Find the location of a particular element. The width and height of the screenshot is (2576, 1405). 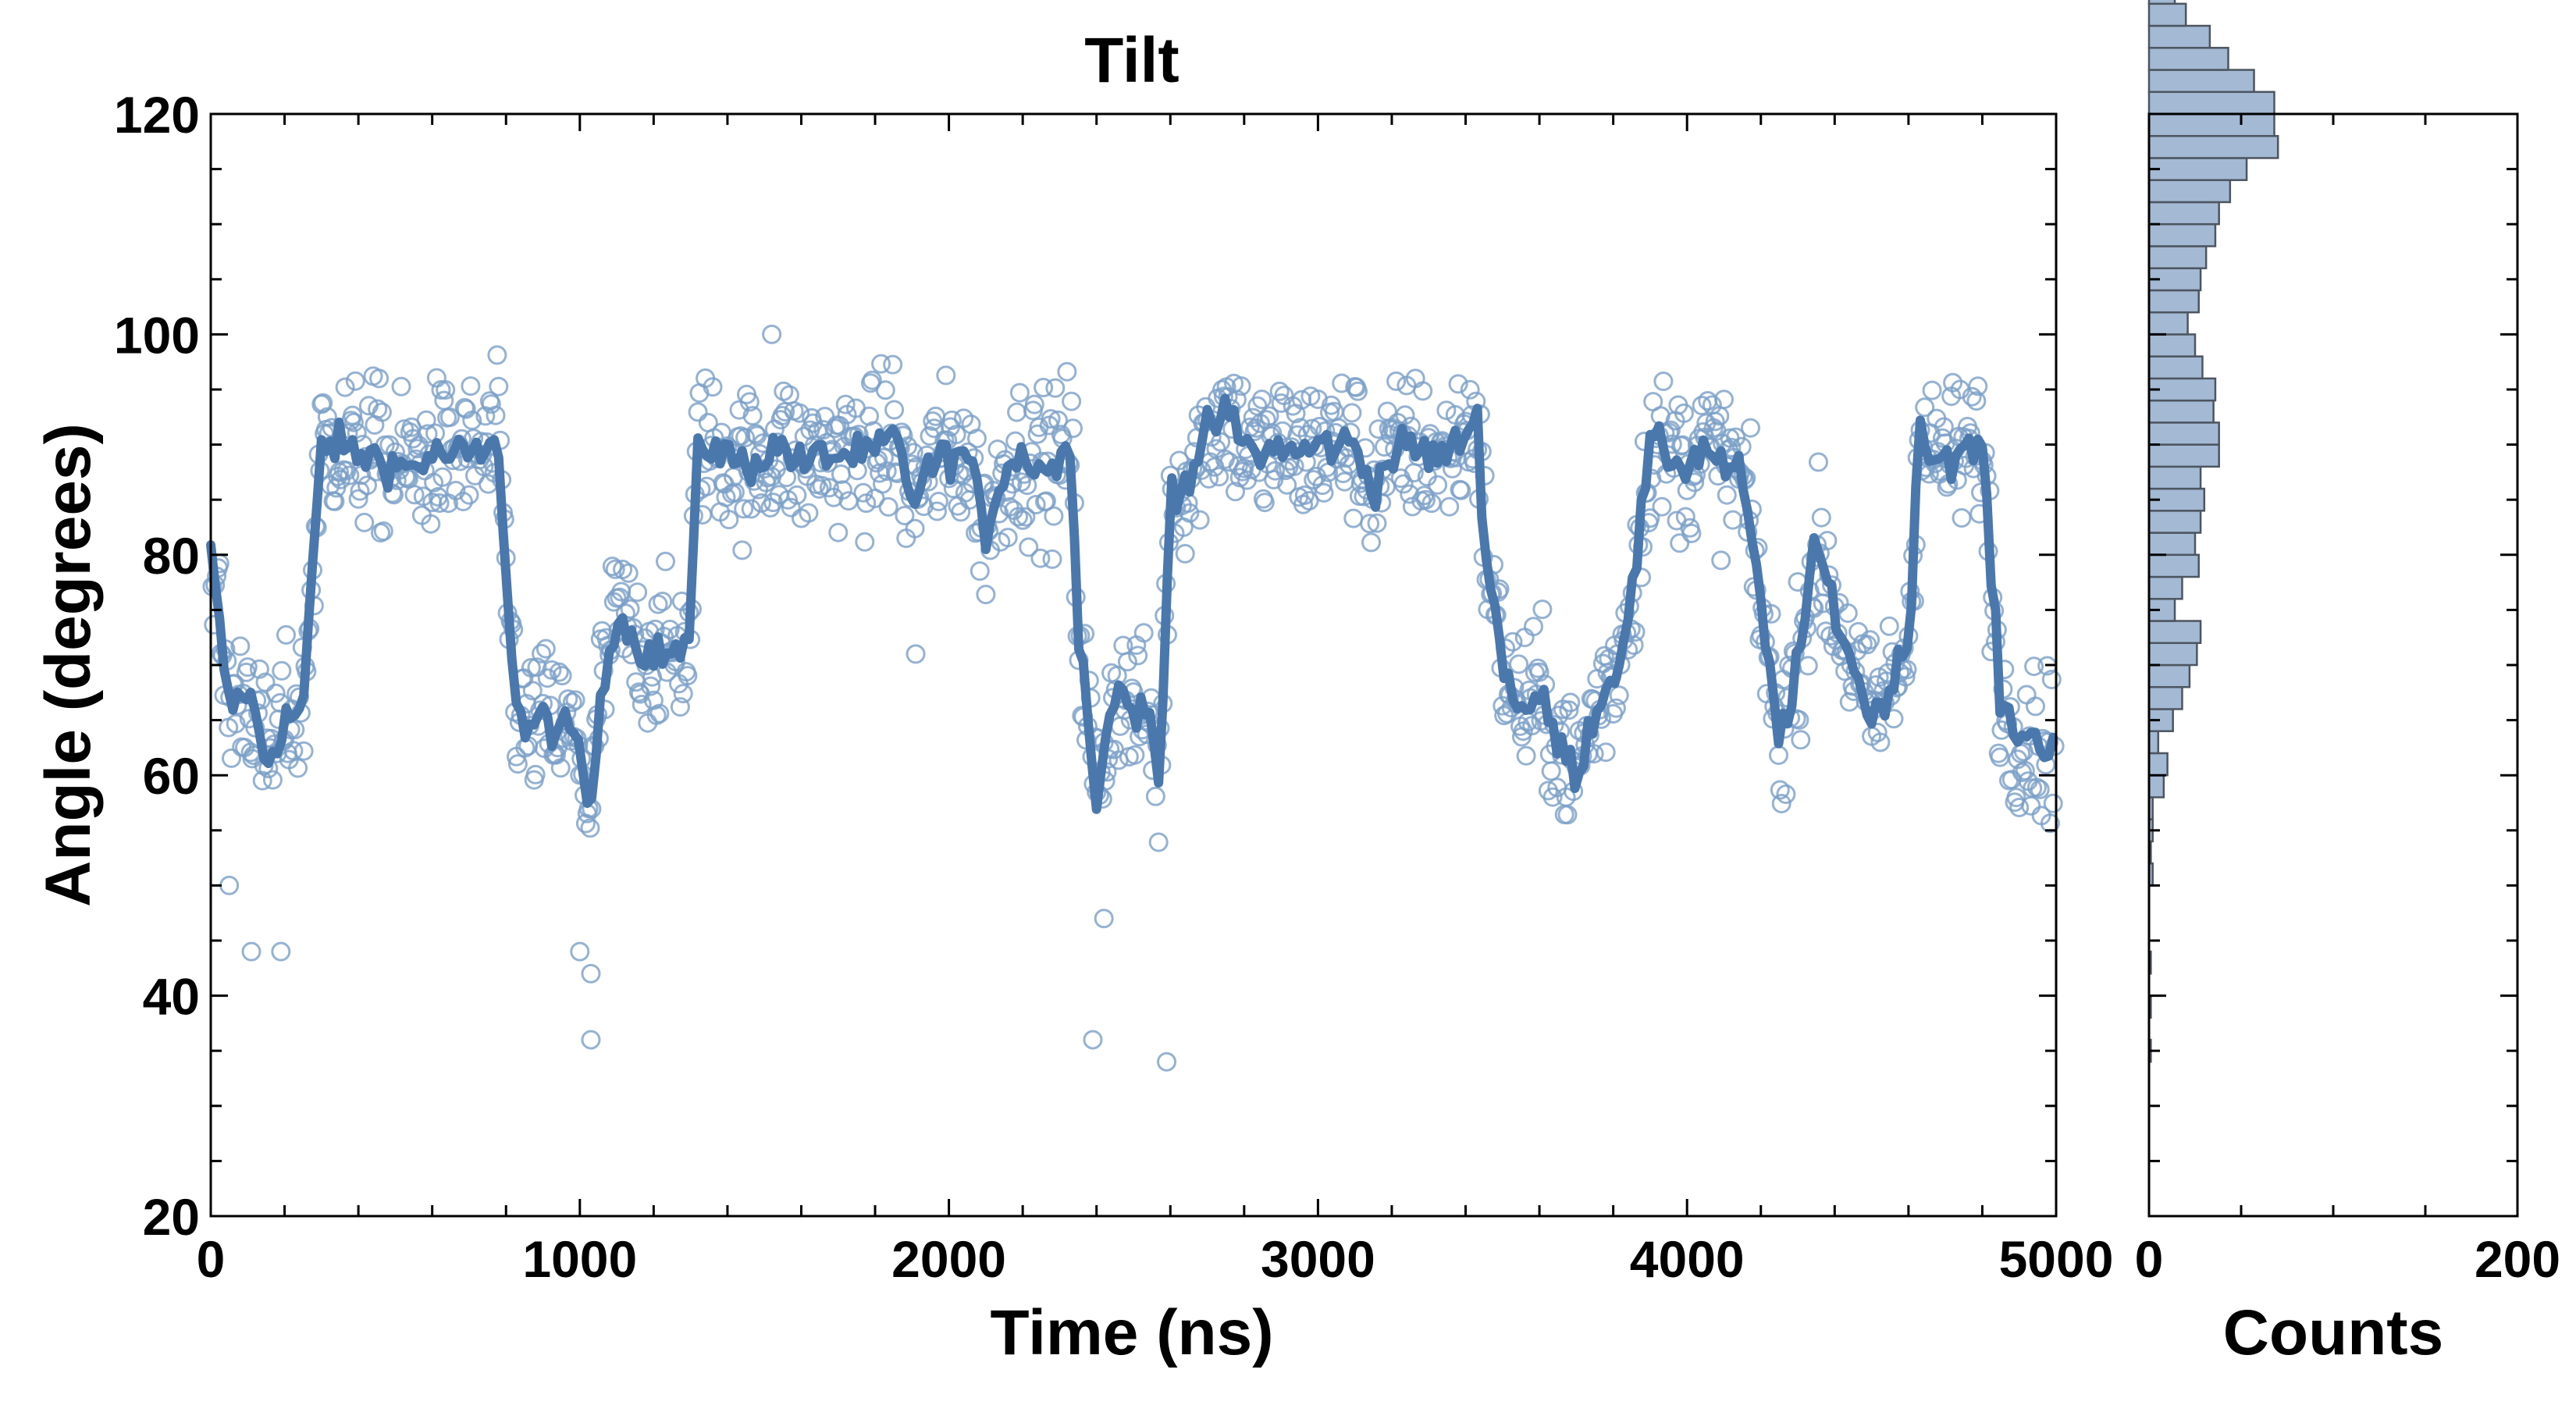

hist-x-tick-label: 200 is located at coordinates (2517, 1259).